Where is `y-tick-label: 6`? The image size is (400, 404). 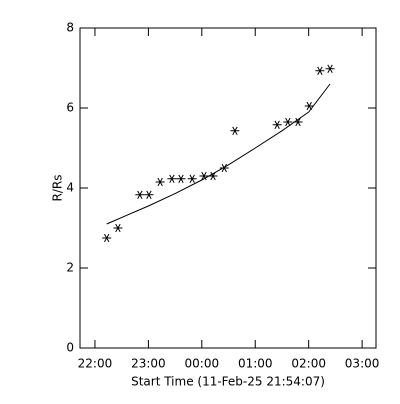 y-tick-label: 6 is located at coordinates (70, 108).